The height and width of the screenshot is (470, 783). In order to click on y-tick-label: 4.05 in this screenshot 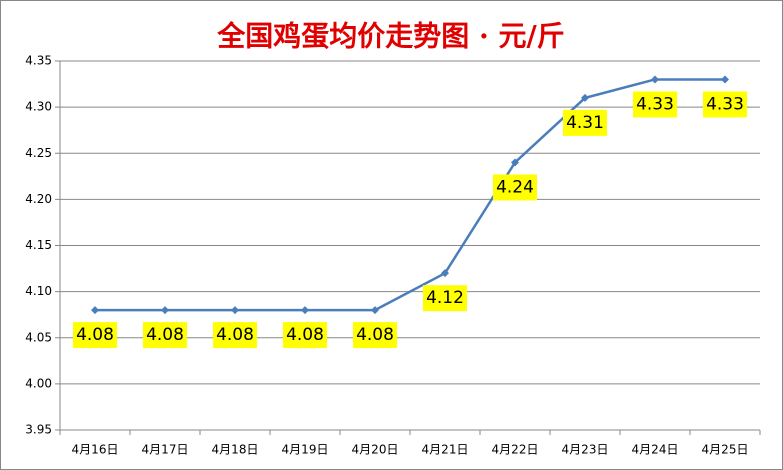, I will do `click(38, 337)`.